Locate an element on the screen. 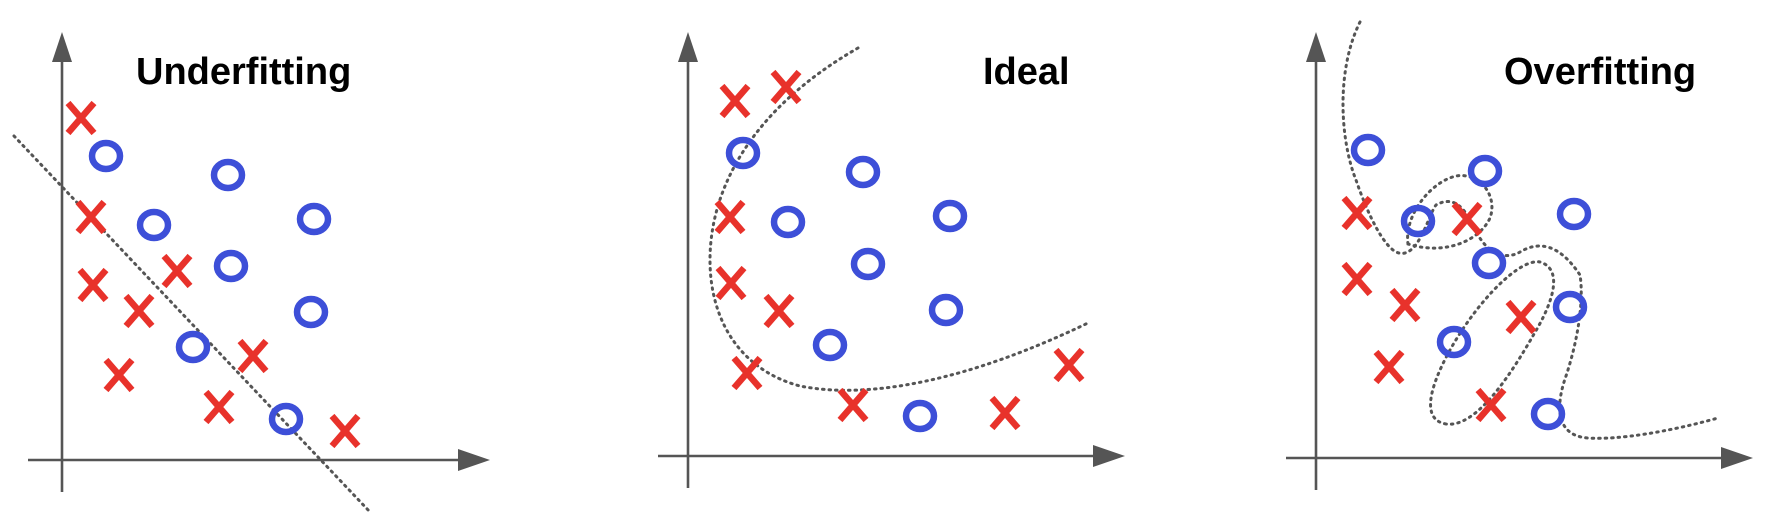  panel-title: Overfitting is located at coordinates (1600, 72).